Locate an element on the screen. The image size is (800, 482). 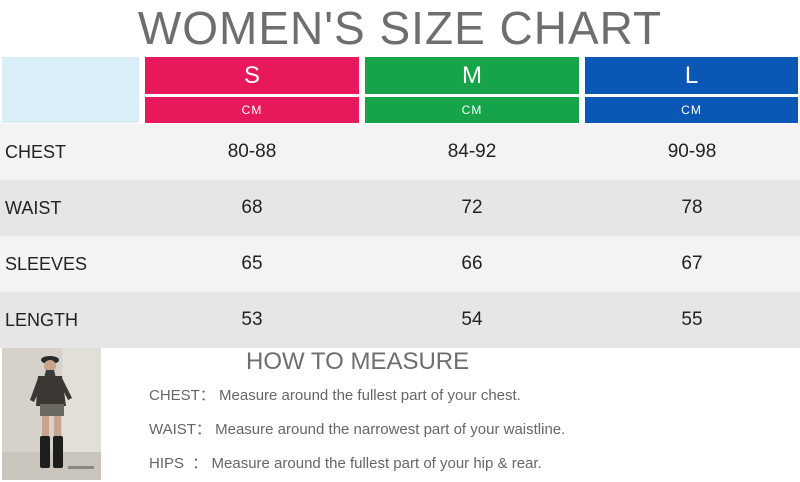
page-title: WOMEN'S SIZE CHART is located at coordinates (400, 28).